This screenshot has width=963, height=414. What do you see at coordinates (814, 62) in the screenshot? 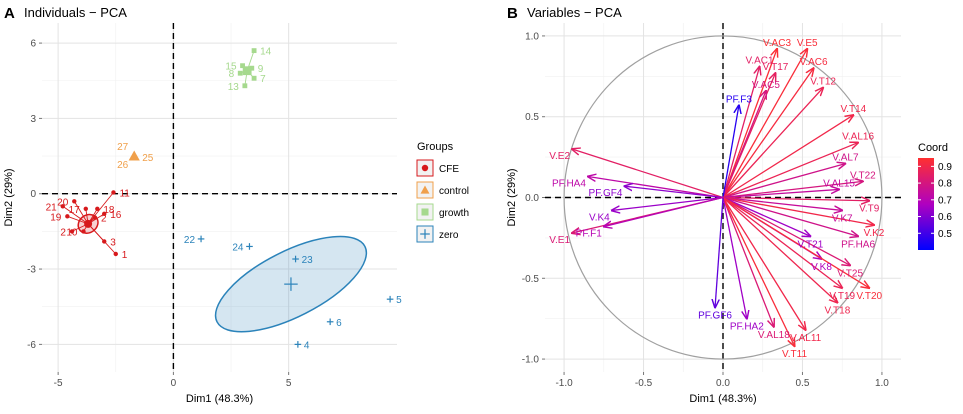
I see `b-variable-label: V.AC6` at bounding box center [814, 62].